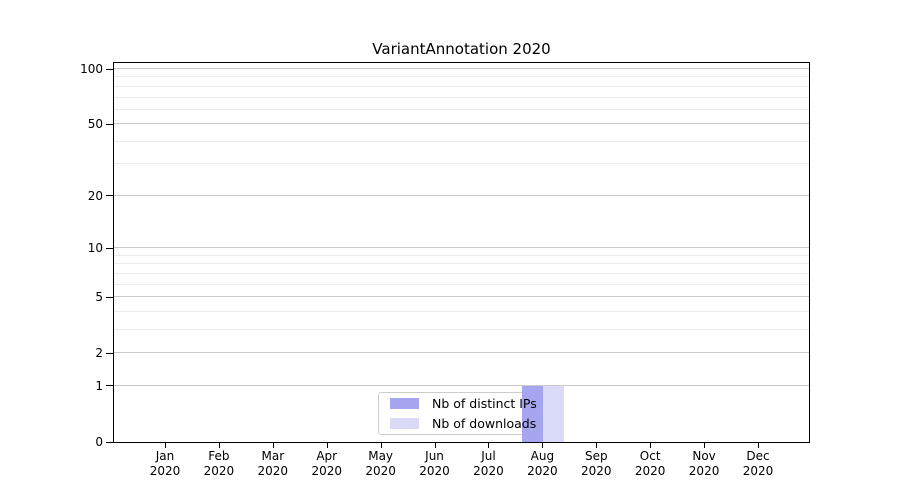 The height and width of the screenshot is (500, 900). Describe the element at coordinates (758, 463) in the screenshot. I see `x-tick-label: Dec 2020` at that location.